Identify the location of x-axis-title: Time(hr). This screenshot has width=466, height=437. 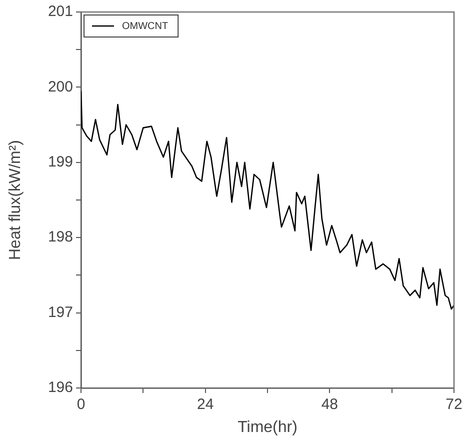
(268, 427).